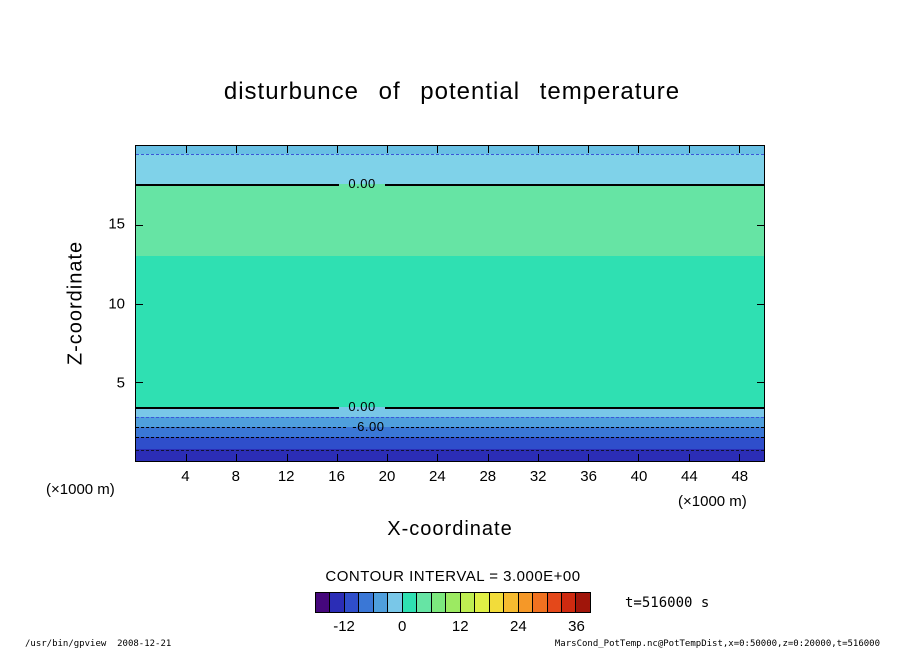  What do you see at coordinates (538, 476) in the screenshot?
I see `x-tick-label: 32` at bounding box center [538, 476].